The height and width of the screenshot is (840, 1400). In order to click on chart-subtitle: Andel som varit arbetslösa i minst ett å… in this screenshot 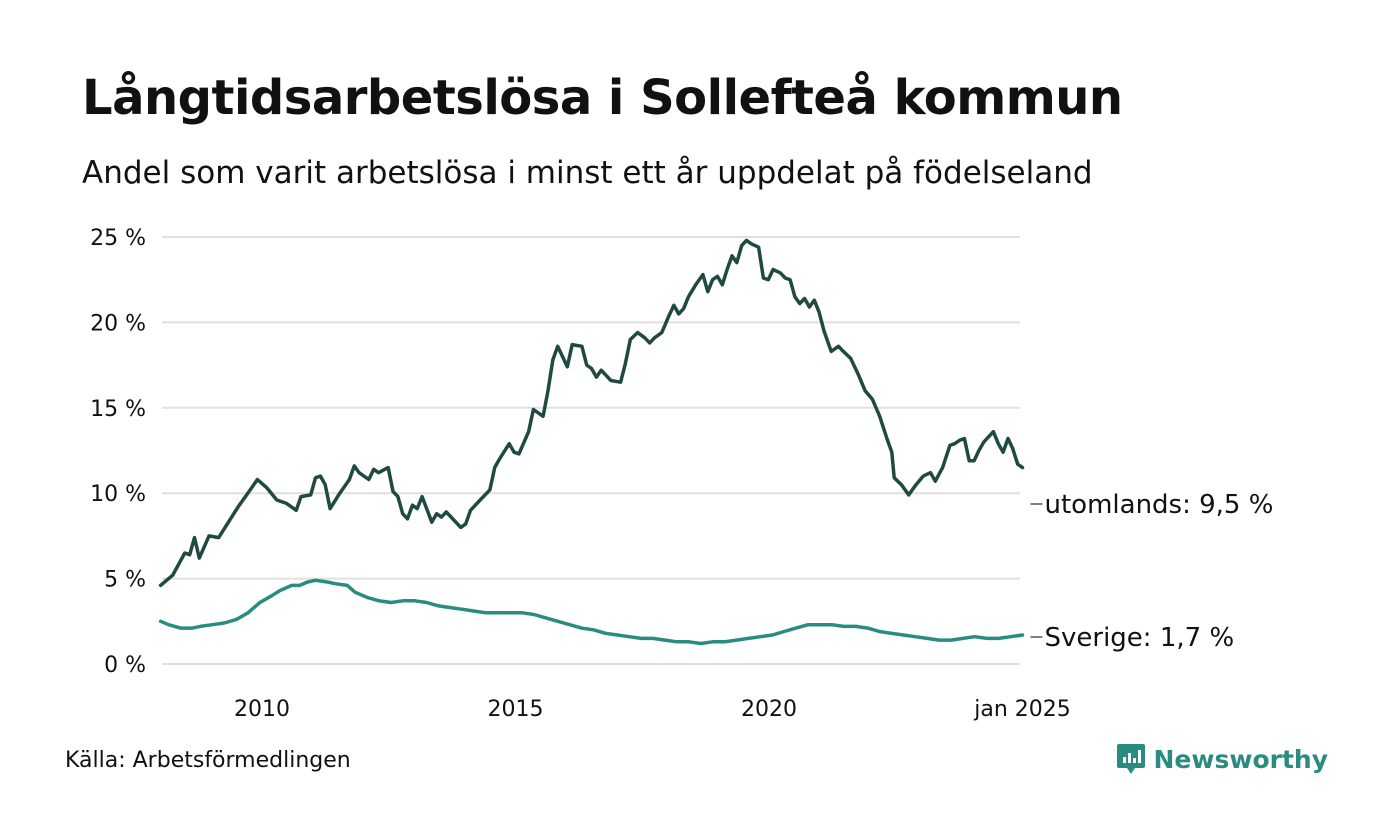, I will do `click(587, 173)`.